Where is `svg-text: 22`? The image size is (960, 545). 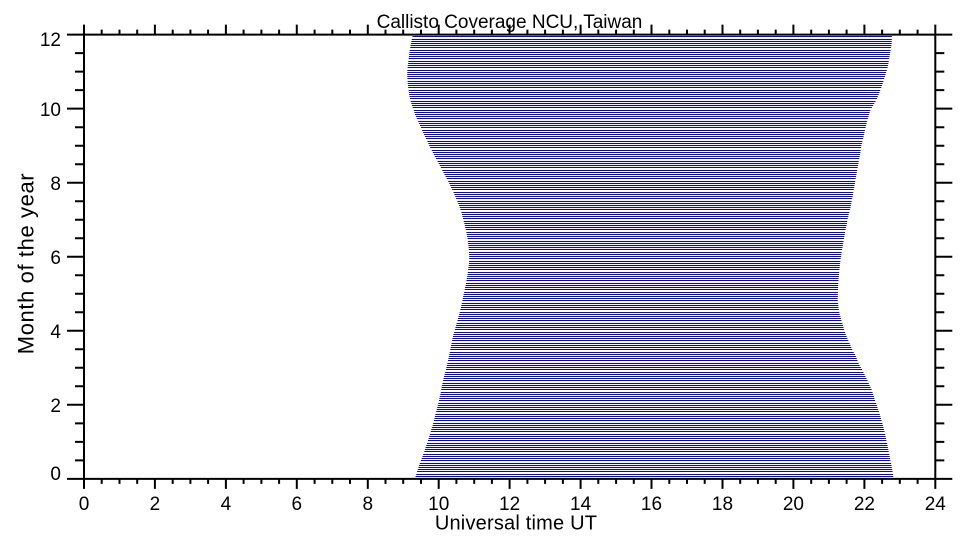
svg-text: 22 is located at coordinates (864, 504).